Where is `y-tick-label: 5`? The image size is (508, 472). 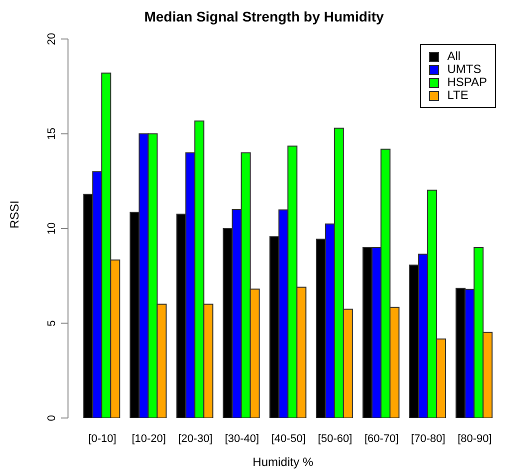 y-tick-label: 5 is located at coordinates (52, 323).